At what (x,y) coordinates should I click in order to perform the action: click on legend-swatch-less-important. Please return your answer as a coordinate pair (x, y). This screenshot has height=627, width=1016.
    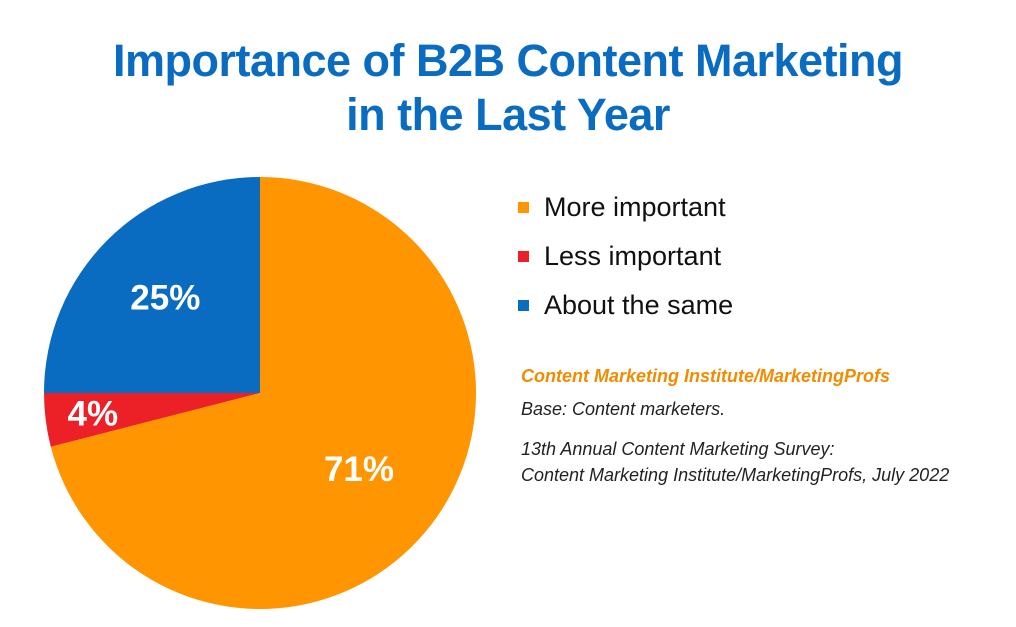
    Looking at the image, I should click on (523, 256).